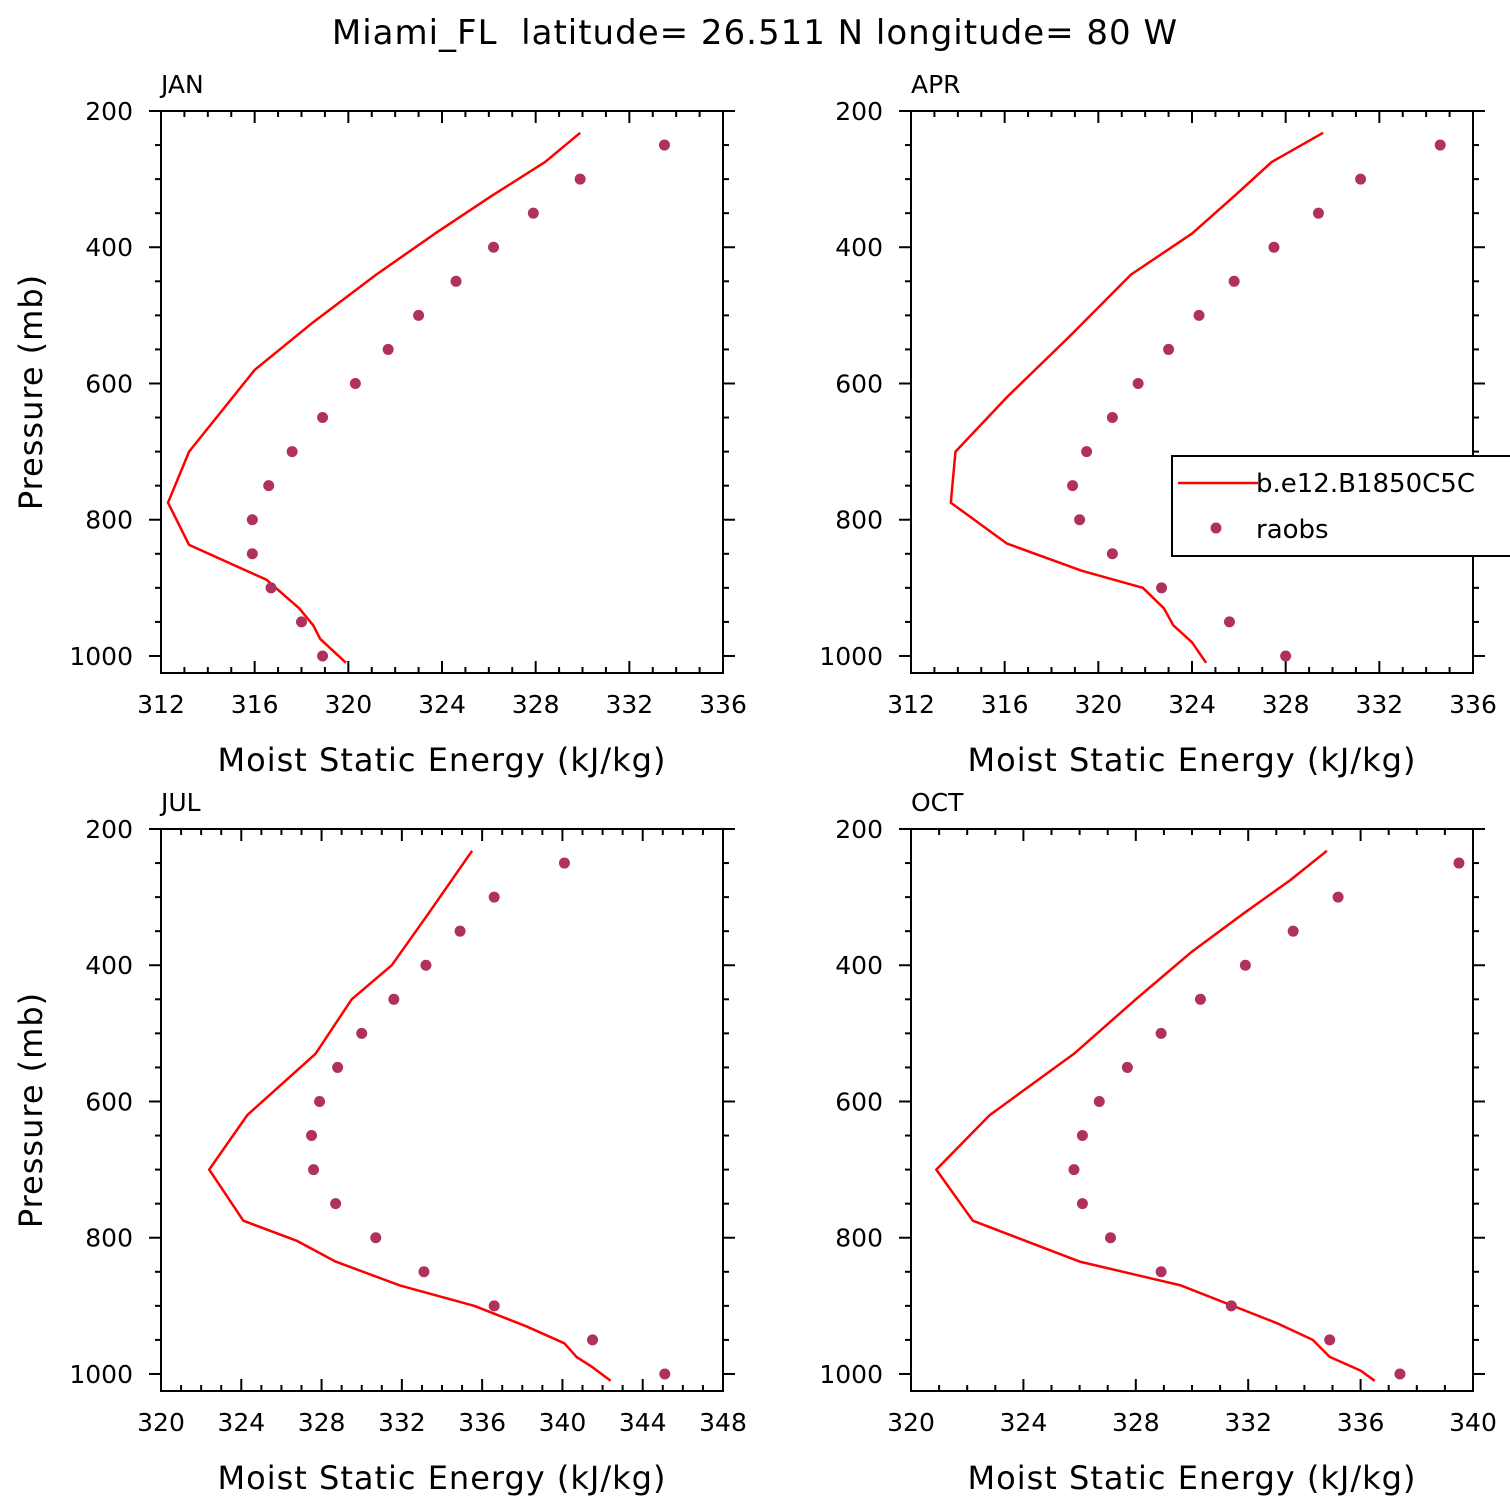 The width and height of the screenshot is (1510, 1510). Describe the element at coordinates (1473, 1422) in the screenshot. I see `x-tick-label: 340` at that location.